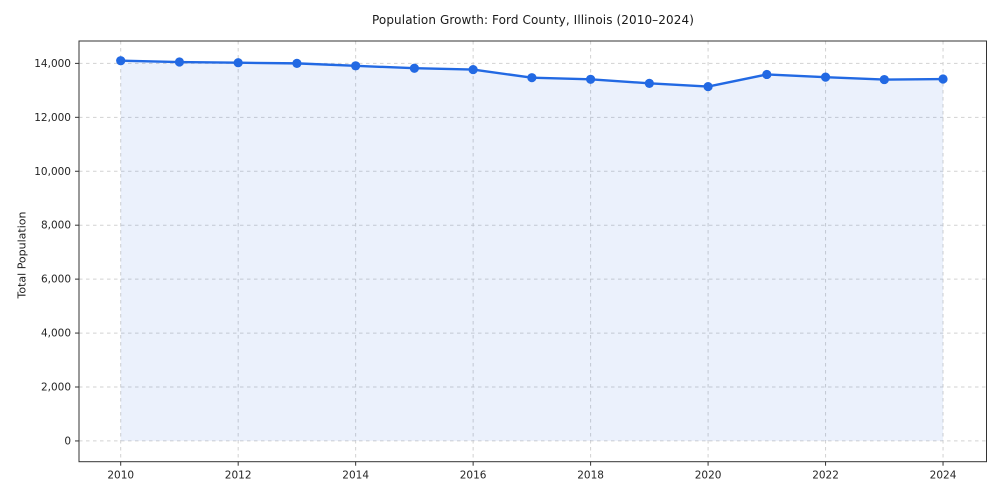 This screenshot has width=1000, height=500. Describe the element at coordinates (356, 66) in the screenshot. I see `data-point-2014` at that location.